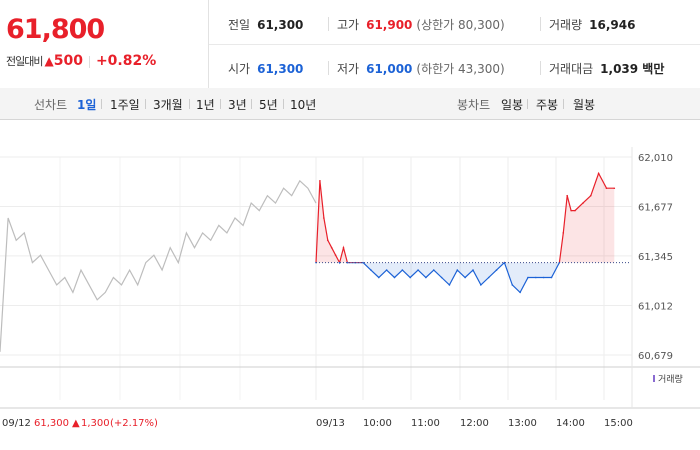 The height and width of the screenshot is (450, 700). I want to click on prev-close-label: 전일, so click(239, 25).